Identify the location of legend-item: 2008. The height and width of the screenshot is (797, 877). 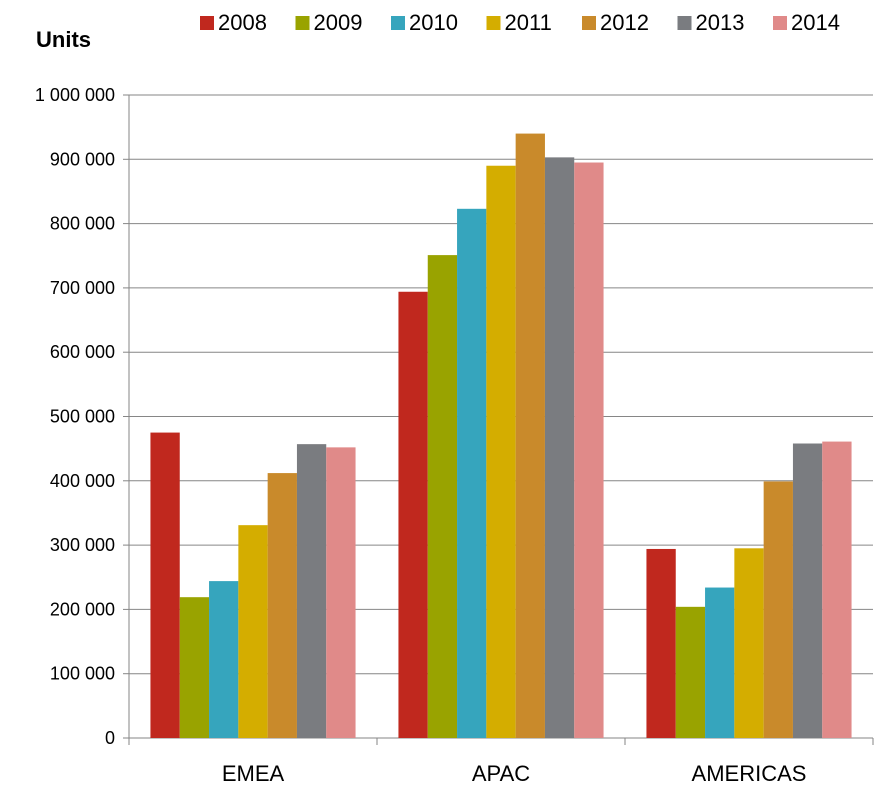
(233, 22).